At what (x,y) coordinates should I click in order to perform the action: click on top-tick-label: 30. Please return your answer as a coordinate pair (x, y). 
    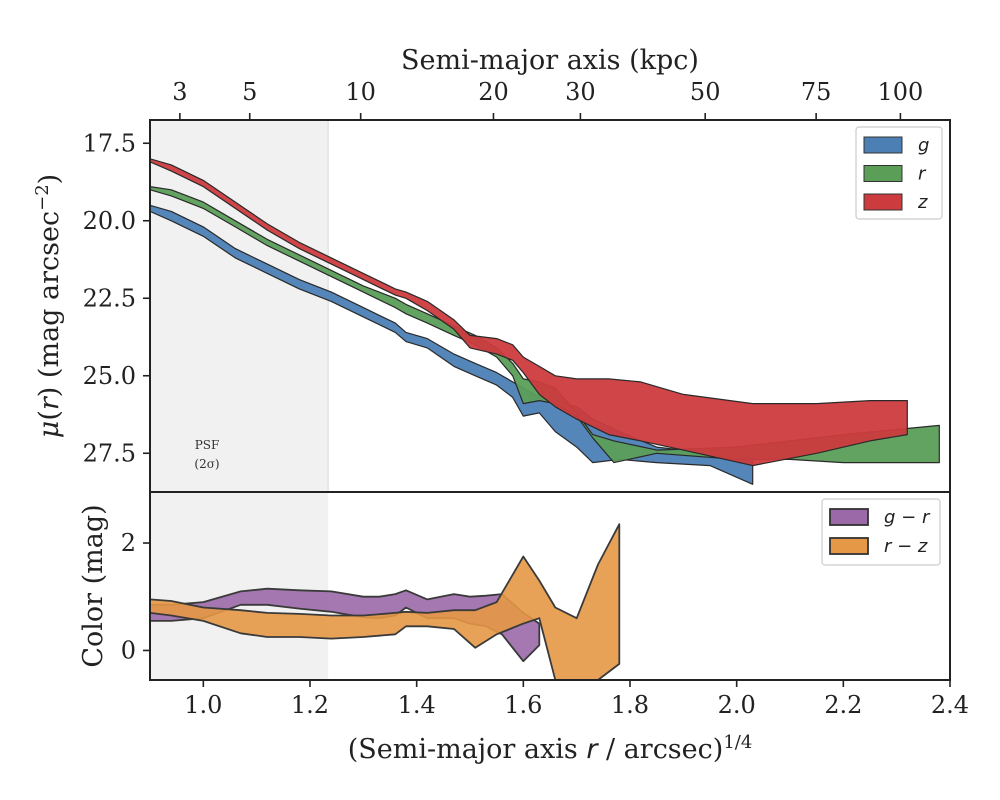
    Looking at the image, I should click on (580, 92).